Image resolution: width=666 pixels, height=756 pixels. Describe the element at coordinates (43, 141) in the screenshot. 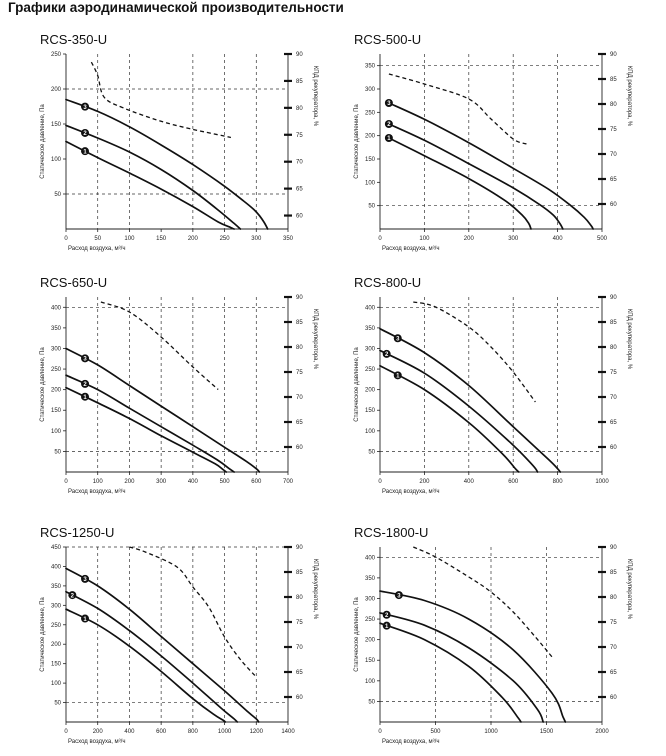

I see `y-axis-label: Статическое давление, Па` at that location.